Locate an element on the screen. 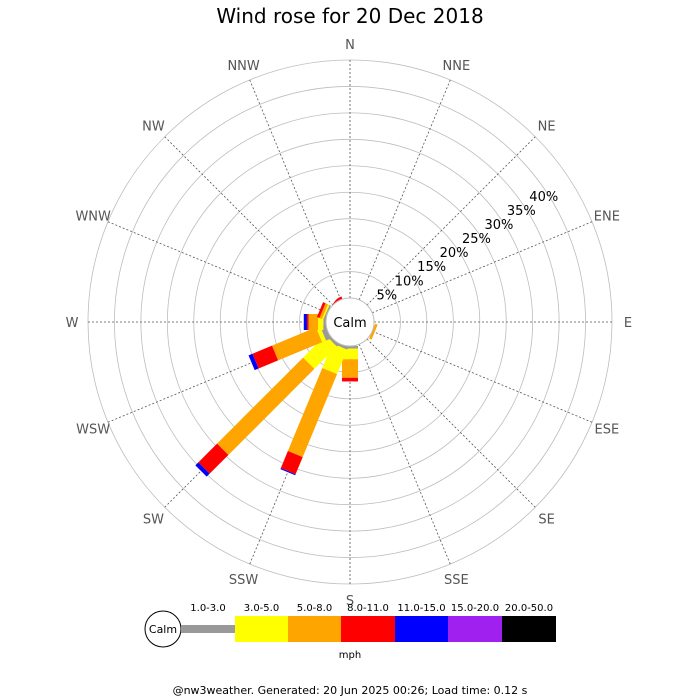 The height and width of the screenshot is (700, 700). direction-label: SE is located at coordinates (546, 520).